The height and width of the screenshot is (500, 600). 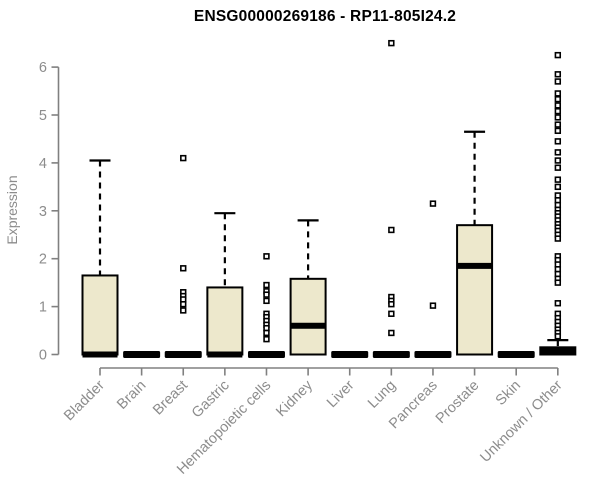 I want to click on median-kidney, so click(x=308, y=325).